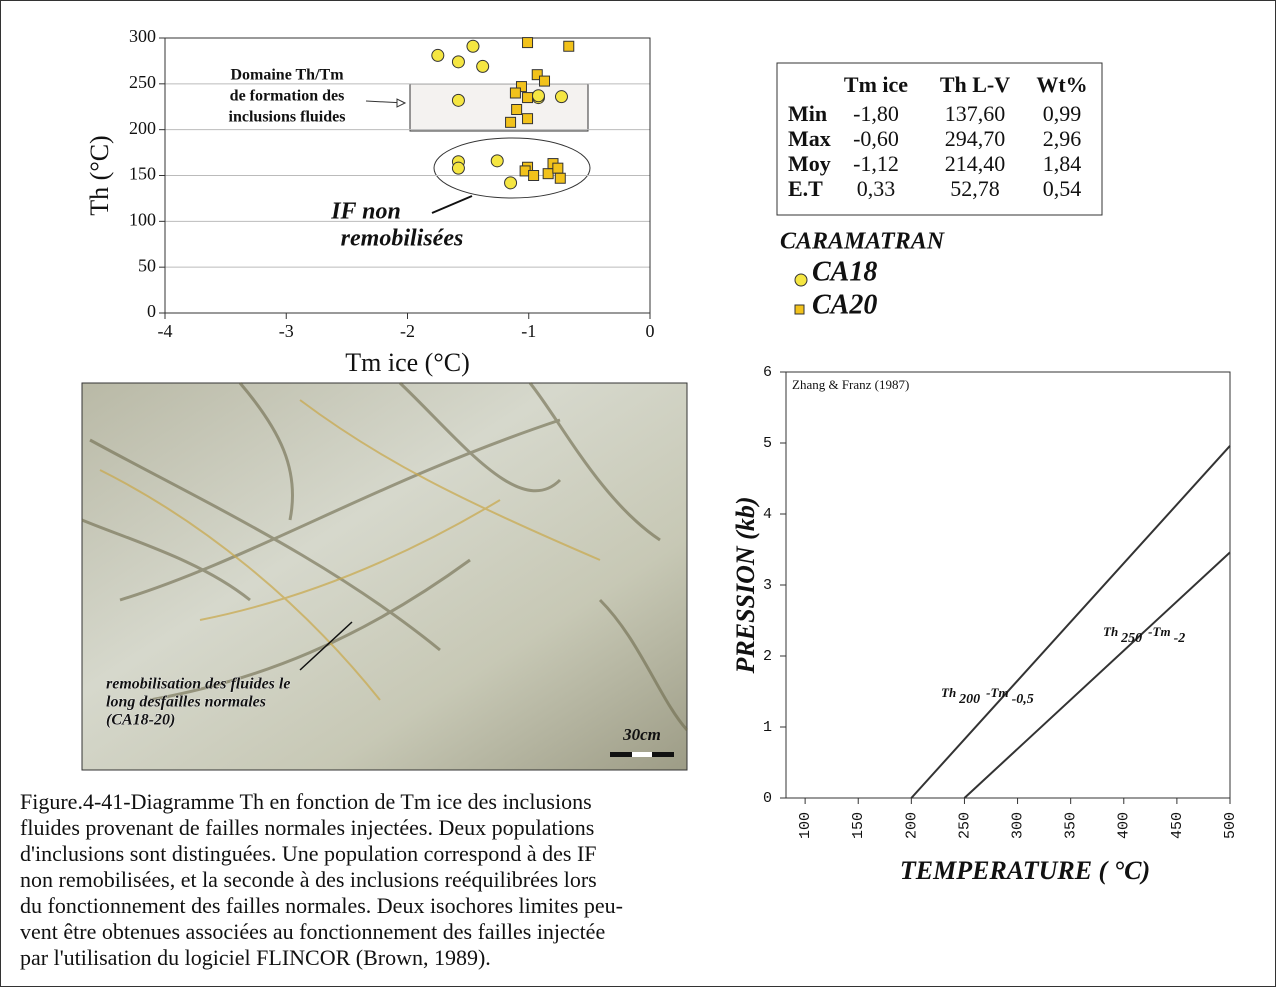  What do you see at coordinates (767, 585) in the screenshot?
I see `y-tick-label: 3` at bounding box center [767, 585].